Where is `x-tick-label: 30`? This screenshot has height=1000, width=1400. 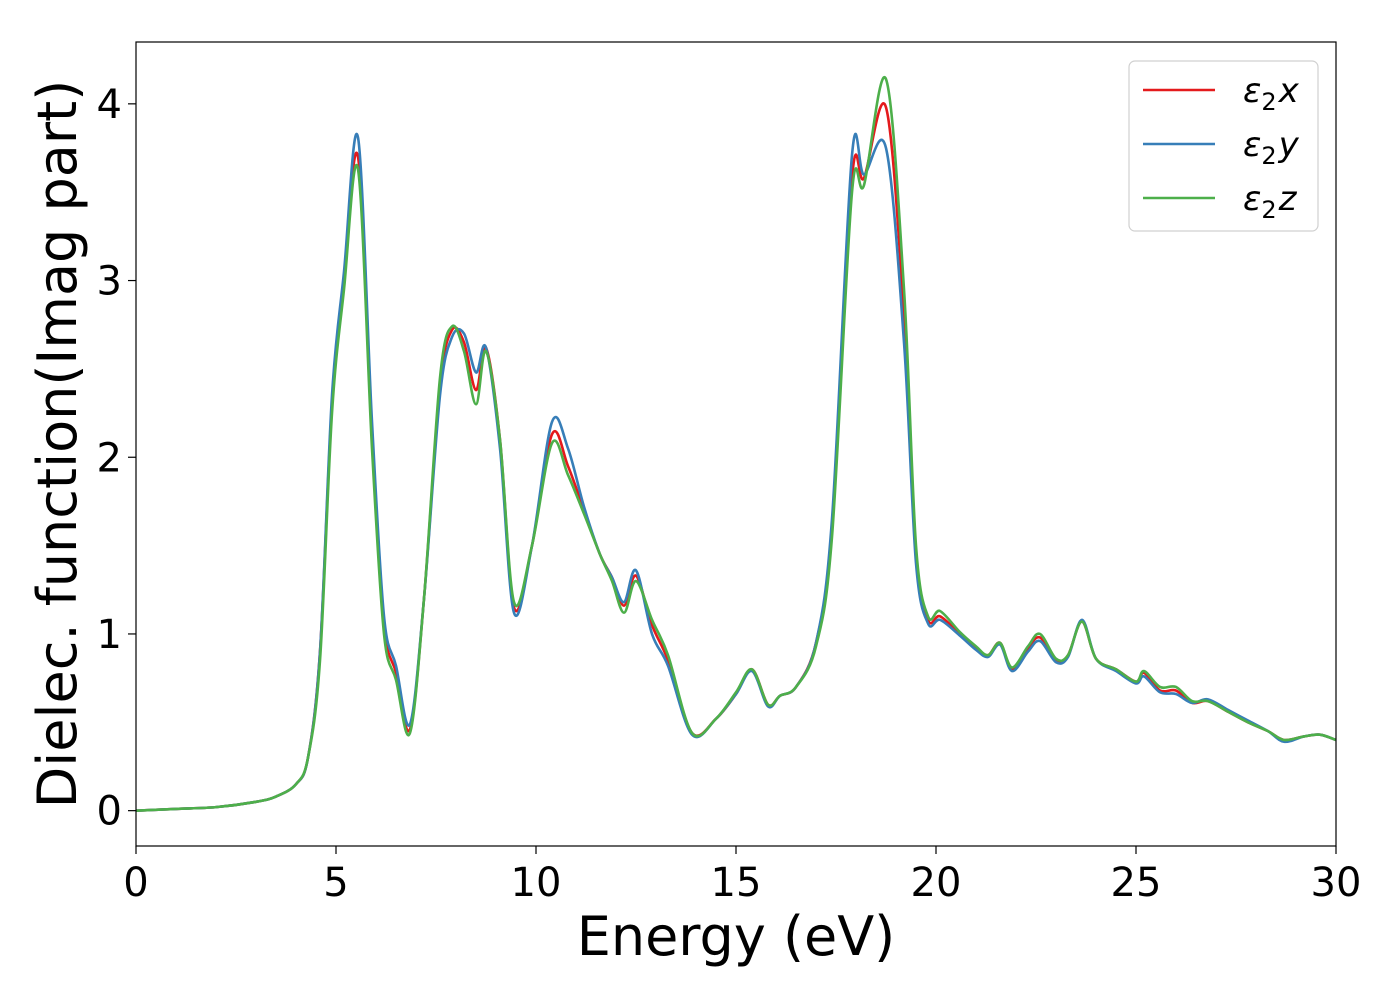 x-tick-label: 30 is located at coordinates (1336, 883).